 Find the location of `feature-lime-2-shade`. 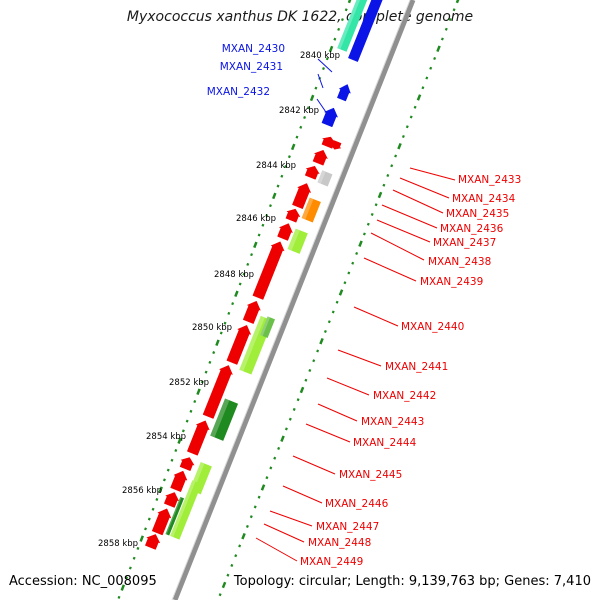

feature-lime-2-shade is located at coordinates (252, 343).